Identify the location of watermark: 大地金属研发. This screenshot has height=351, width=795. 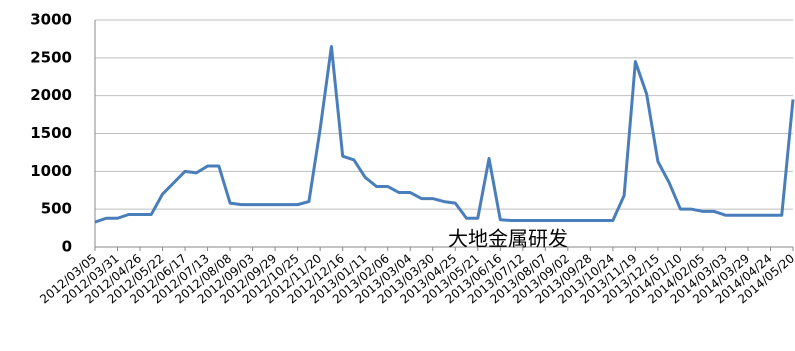
(508, 239).